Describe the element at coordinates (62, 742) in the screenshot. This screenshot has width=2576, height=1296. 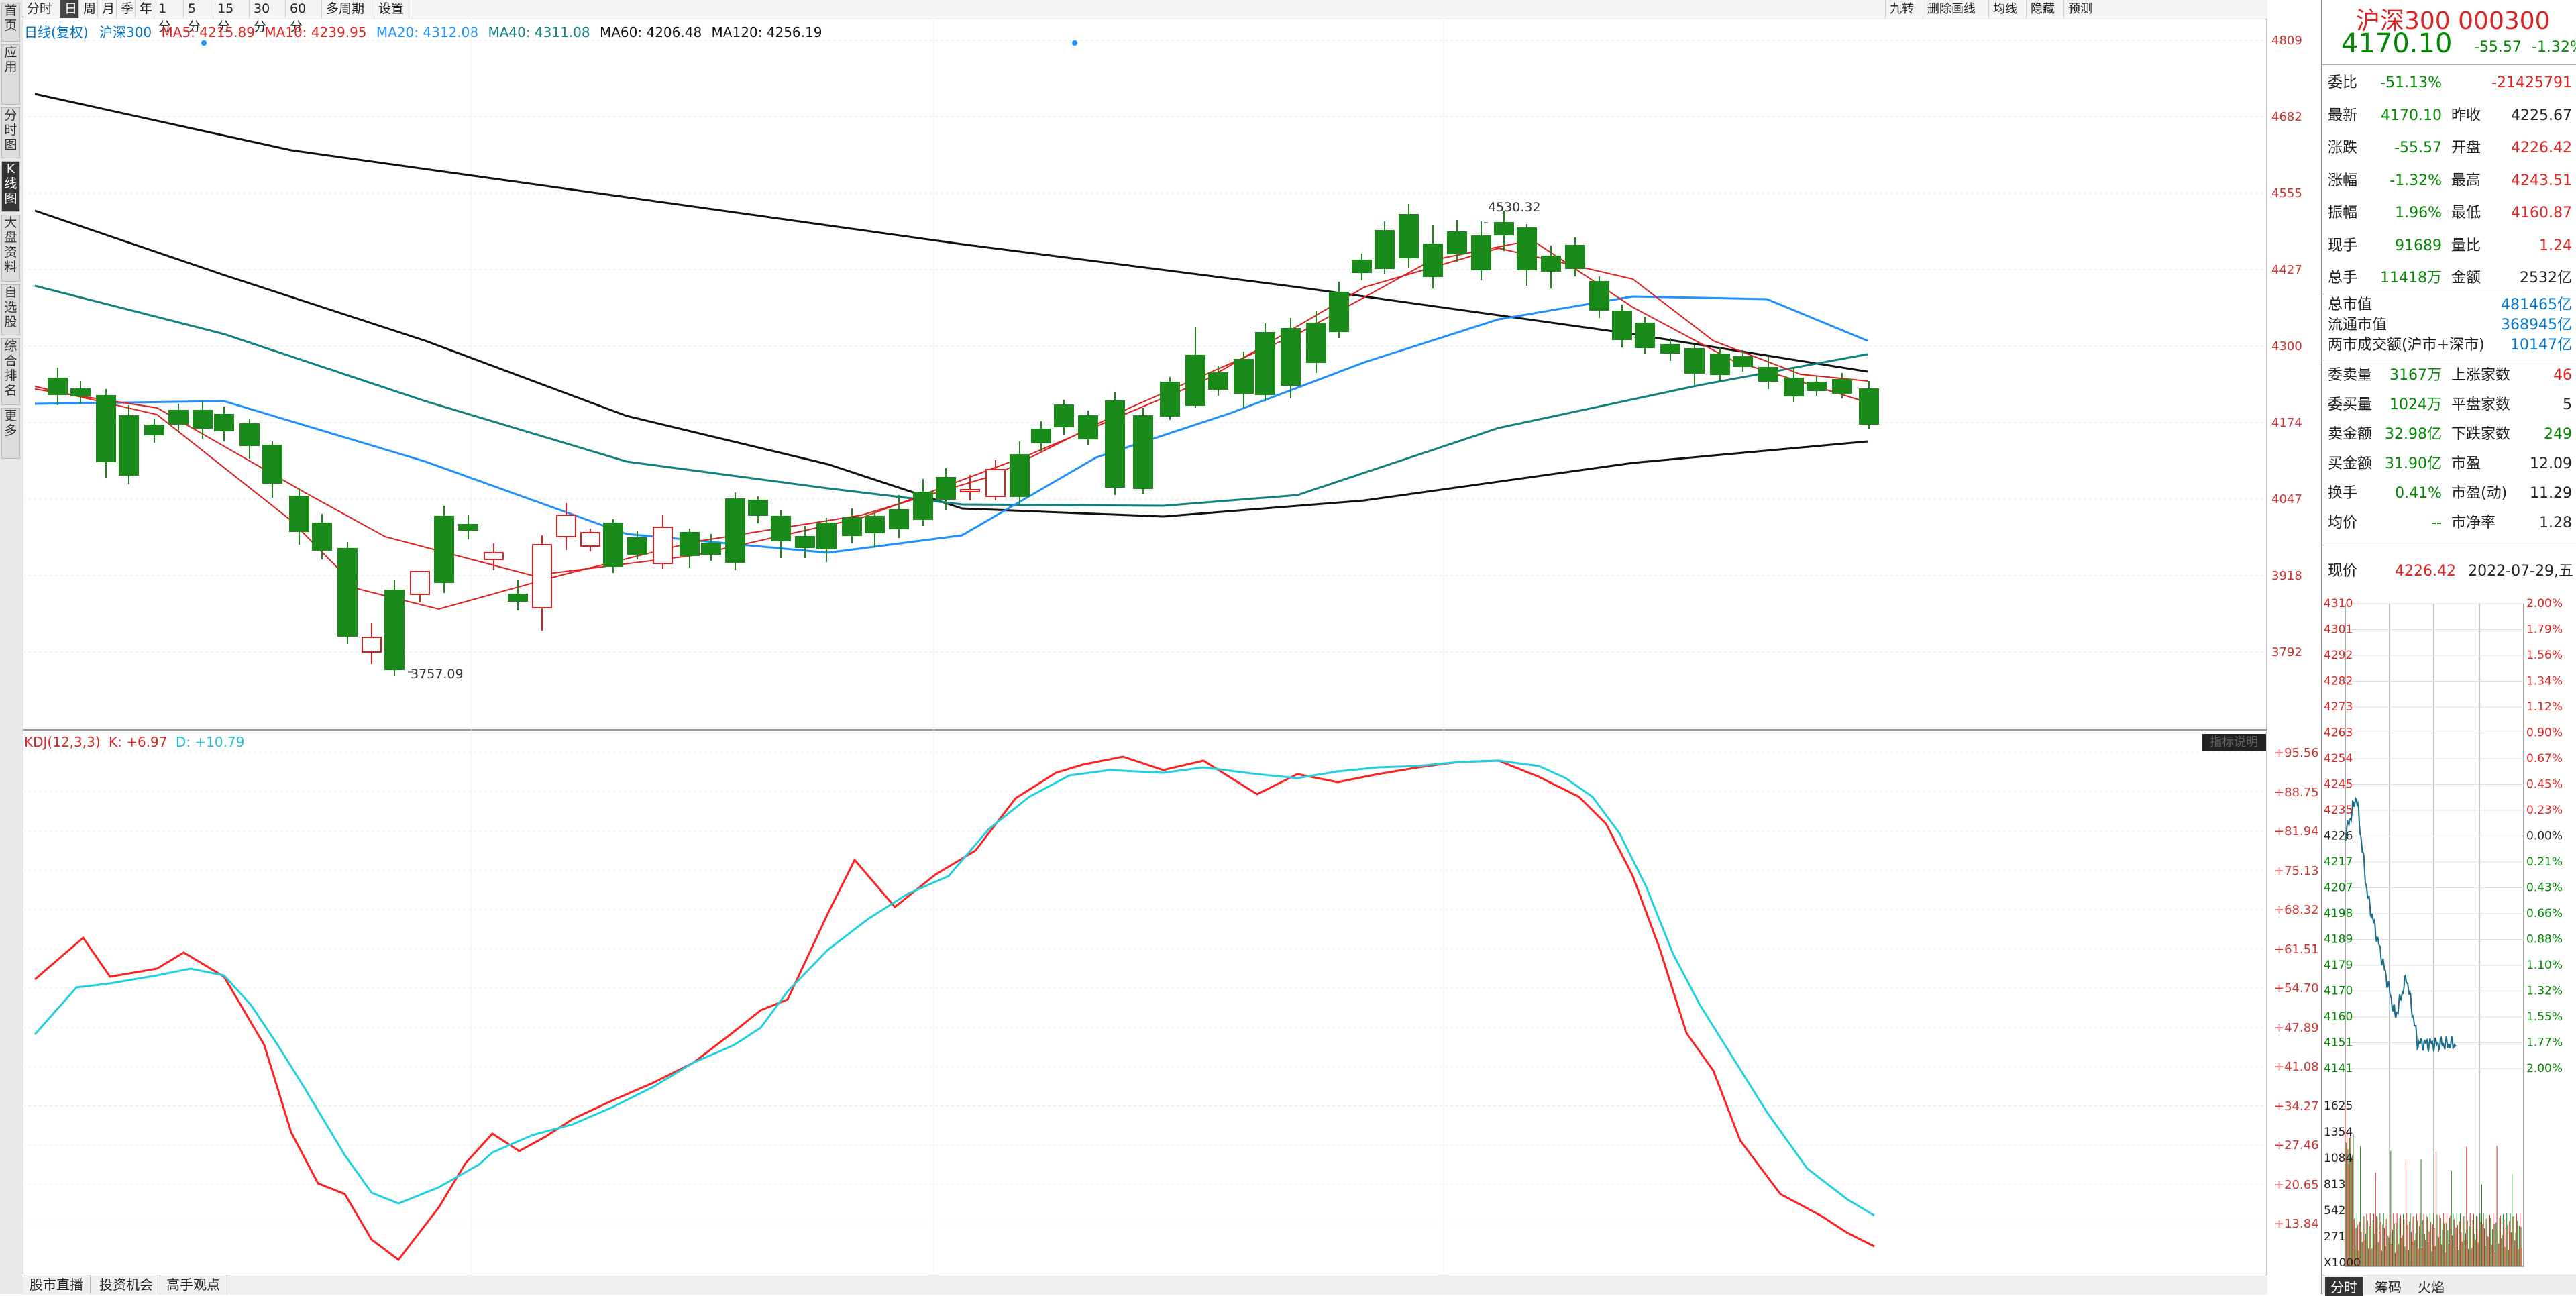
I see `kdj-name: KDJ(12,3,3)` at that location.